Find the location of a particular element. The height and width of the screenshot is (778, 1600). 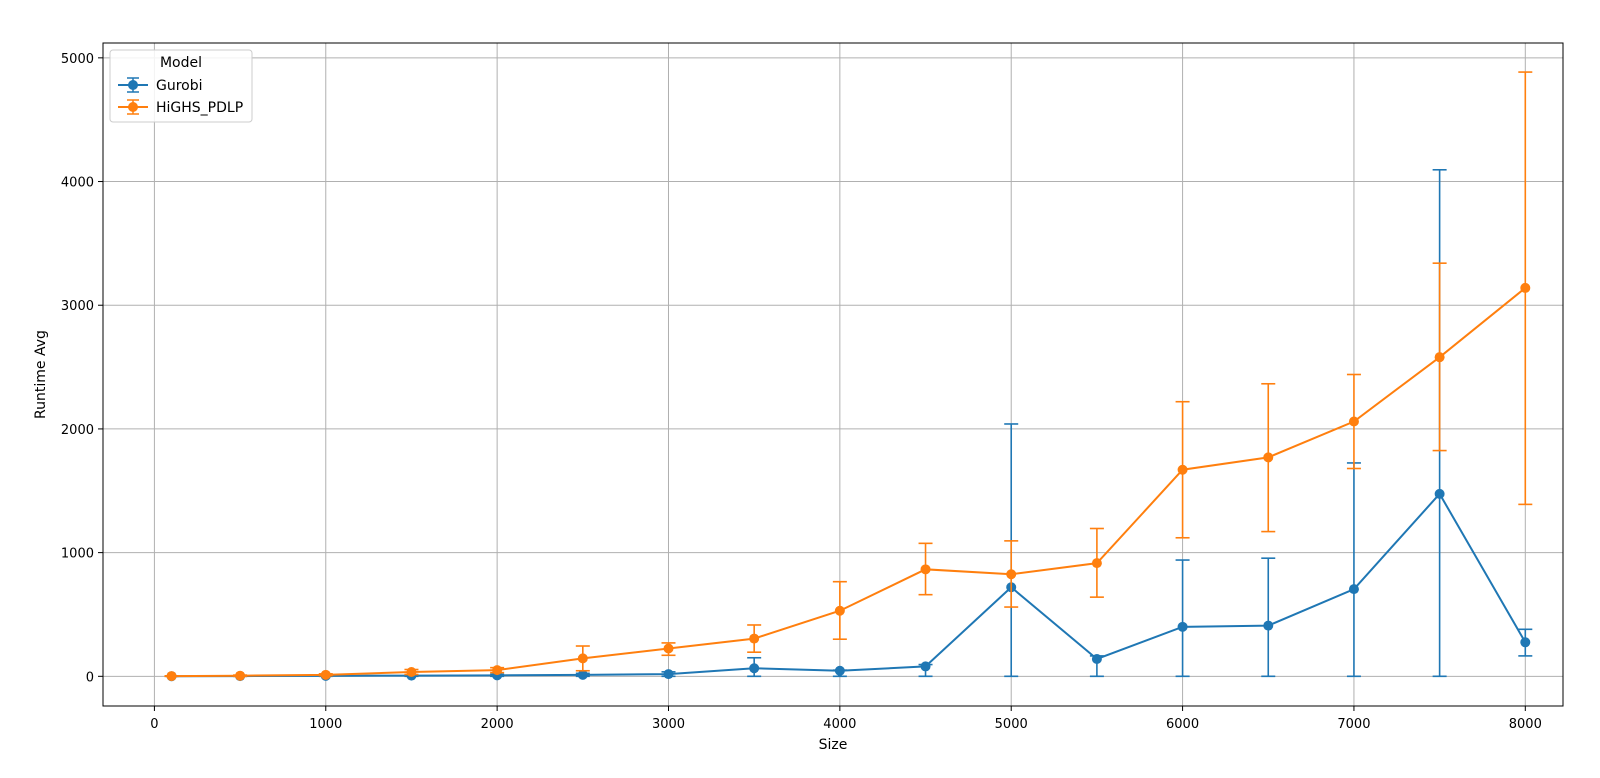

x-tick-label: 5000 is located at coordinates (1011, 724).